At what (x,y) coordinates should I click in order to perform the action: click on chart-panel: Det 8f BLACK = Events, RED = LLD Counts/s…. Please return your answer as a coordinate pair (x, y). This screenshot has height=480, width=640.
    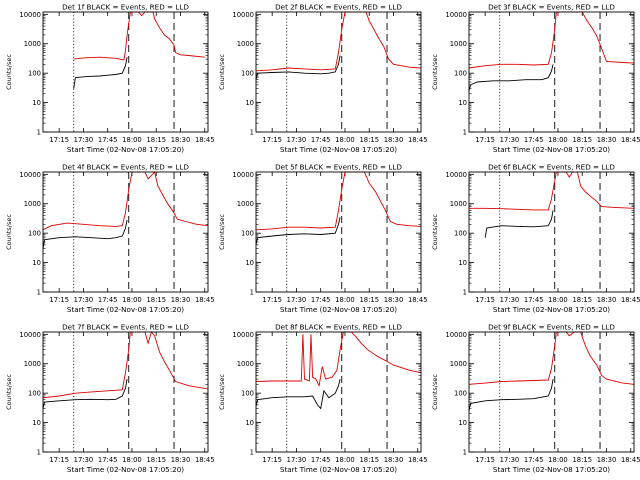
    Looking at the image, I should click on (323, 399).